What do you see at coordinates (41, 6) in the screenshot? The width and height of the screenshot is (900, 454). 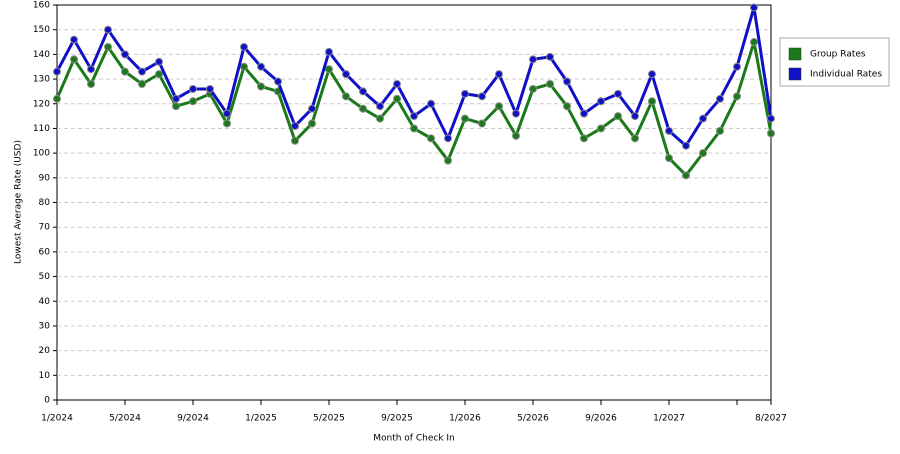 I see `y-tick-label: 160` at bounding box center [41, 6].